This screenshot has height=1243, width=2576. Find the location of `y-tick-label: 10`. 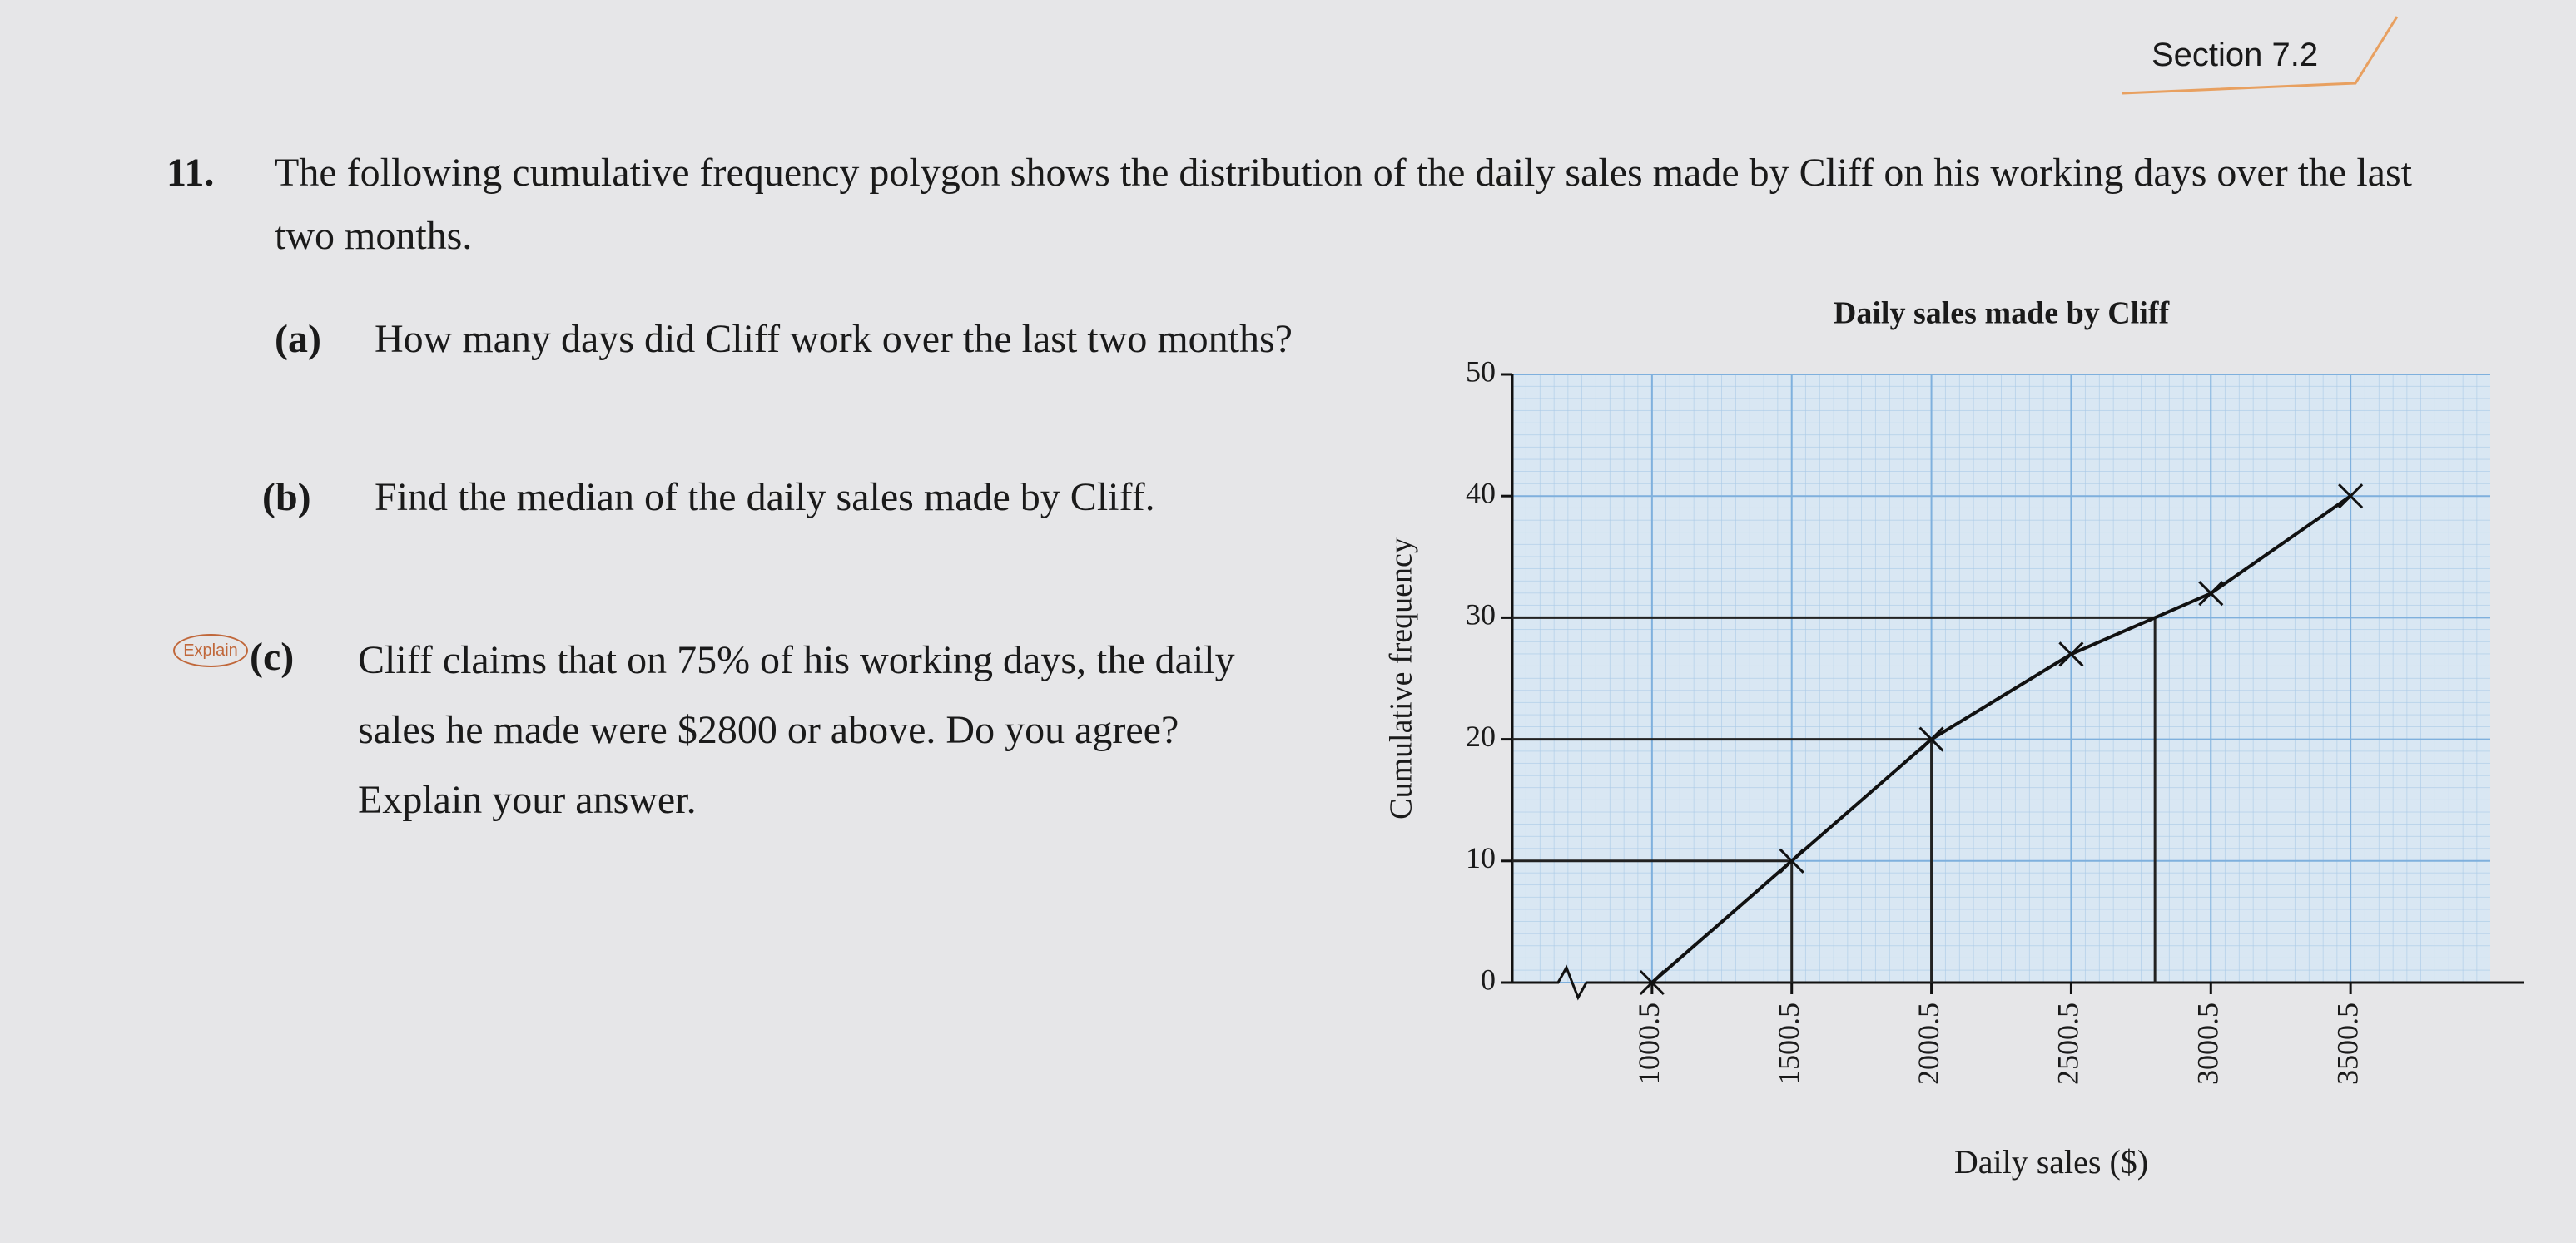

y-tick-label: 10 is located at coordinates (1481, 858).